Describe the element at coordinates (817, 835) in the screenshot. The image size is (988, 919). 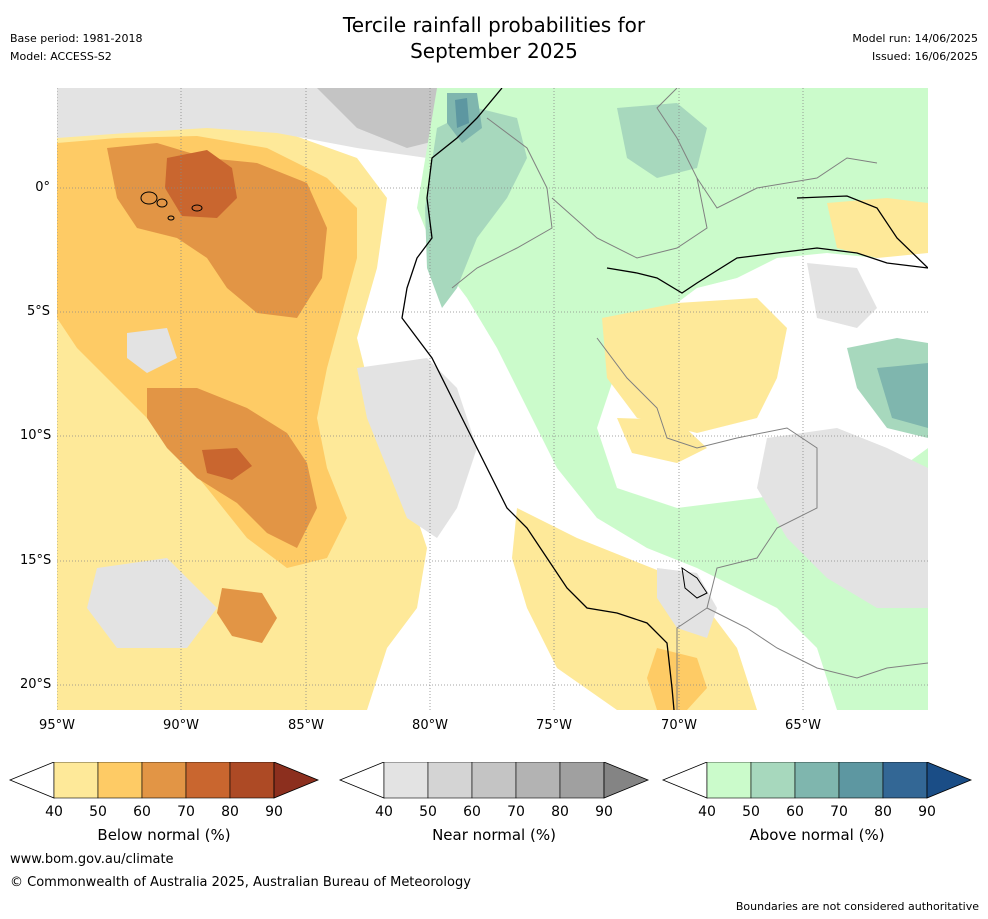
I see `colorbar-label-above: Above normal (%)` at that location.